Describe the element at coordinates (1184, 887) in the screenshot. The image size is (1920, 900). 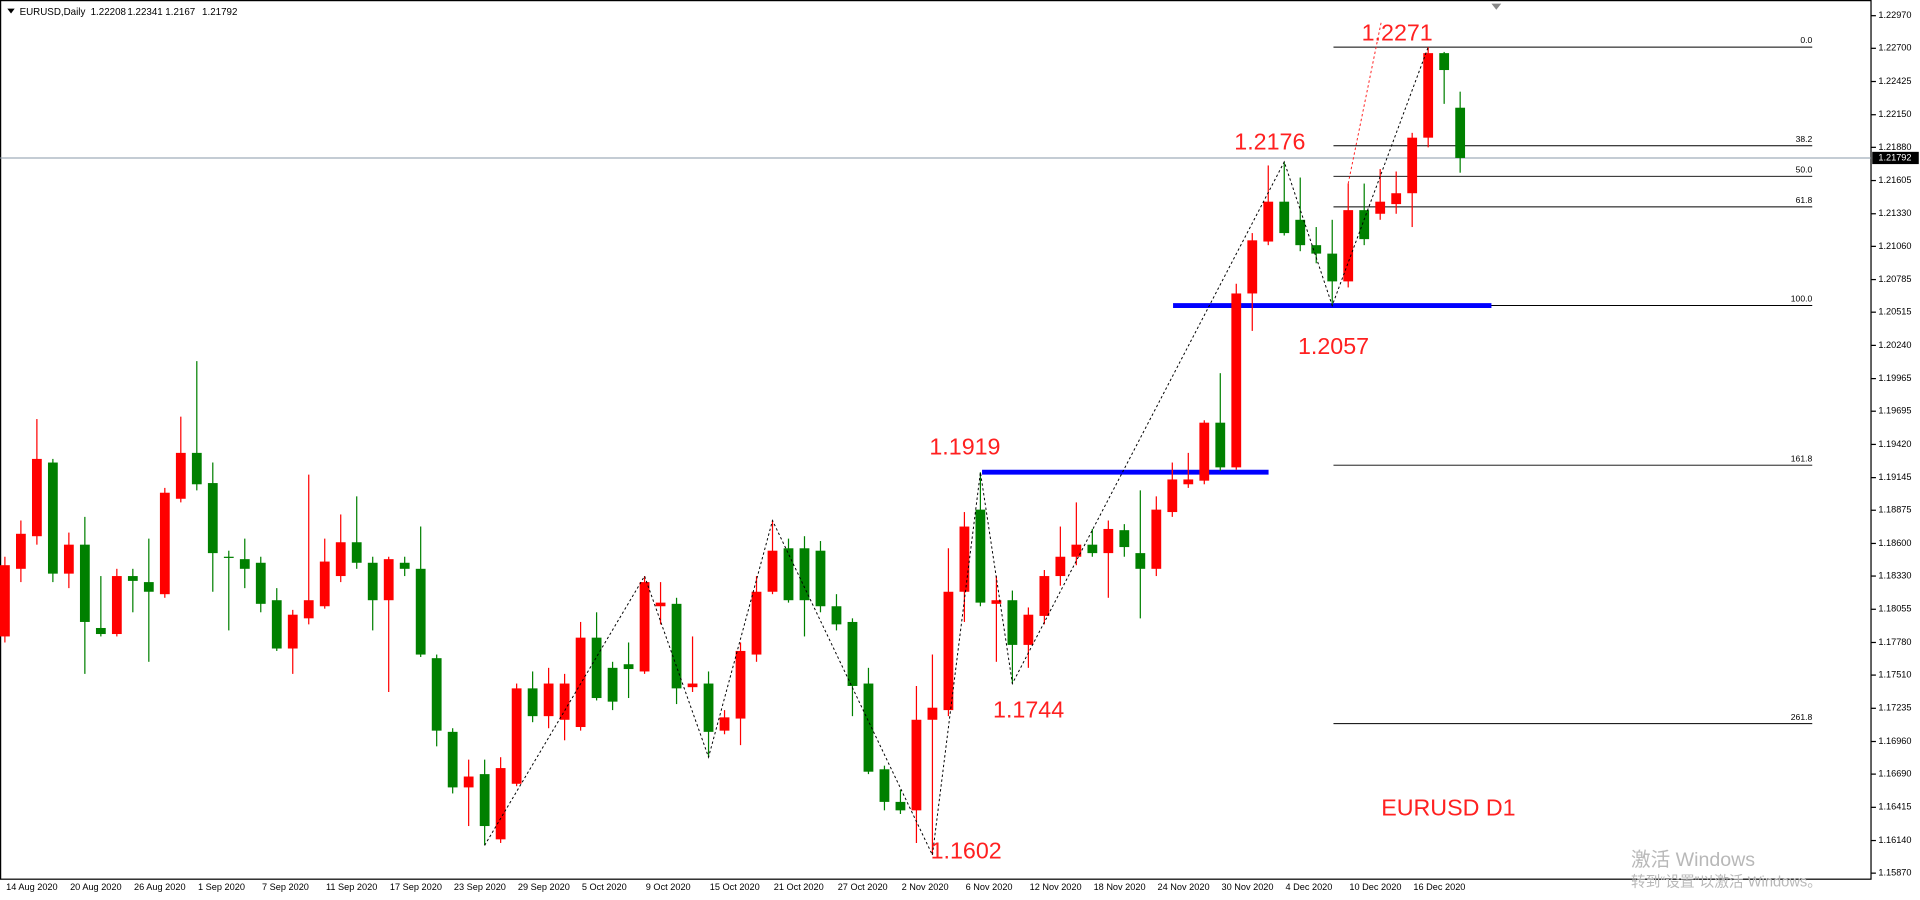
I see `x-tick-label: 24 Nov 2020` at that location.